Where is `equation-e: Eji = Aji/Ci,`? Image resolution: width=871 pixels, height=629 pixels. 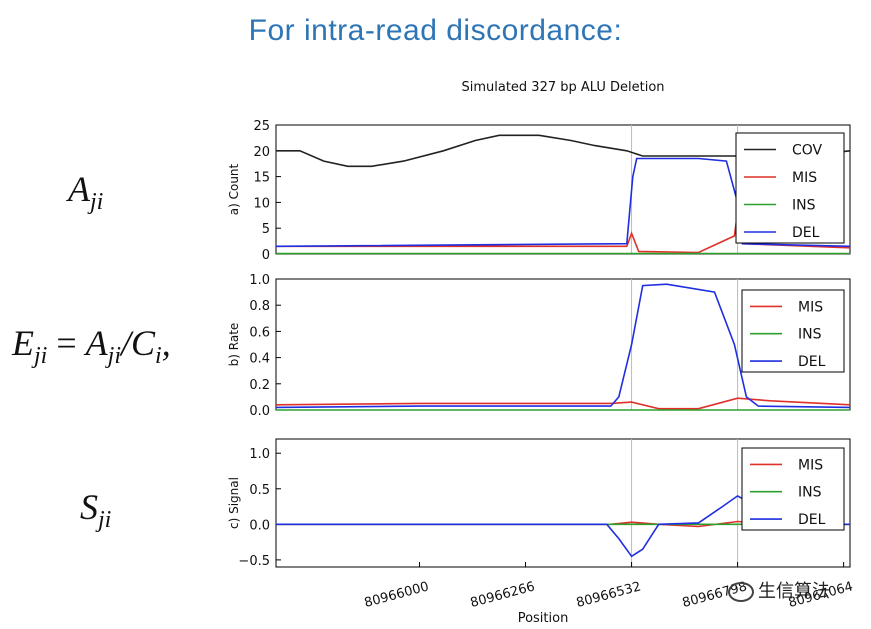
equation-e: Eji = Aji/Ci, is located at coordinates (91, 346).